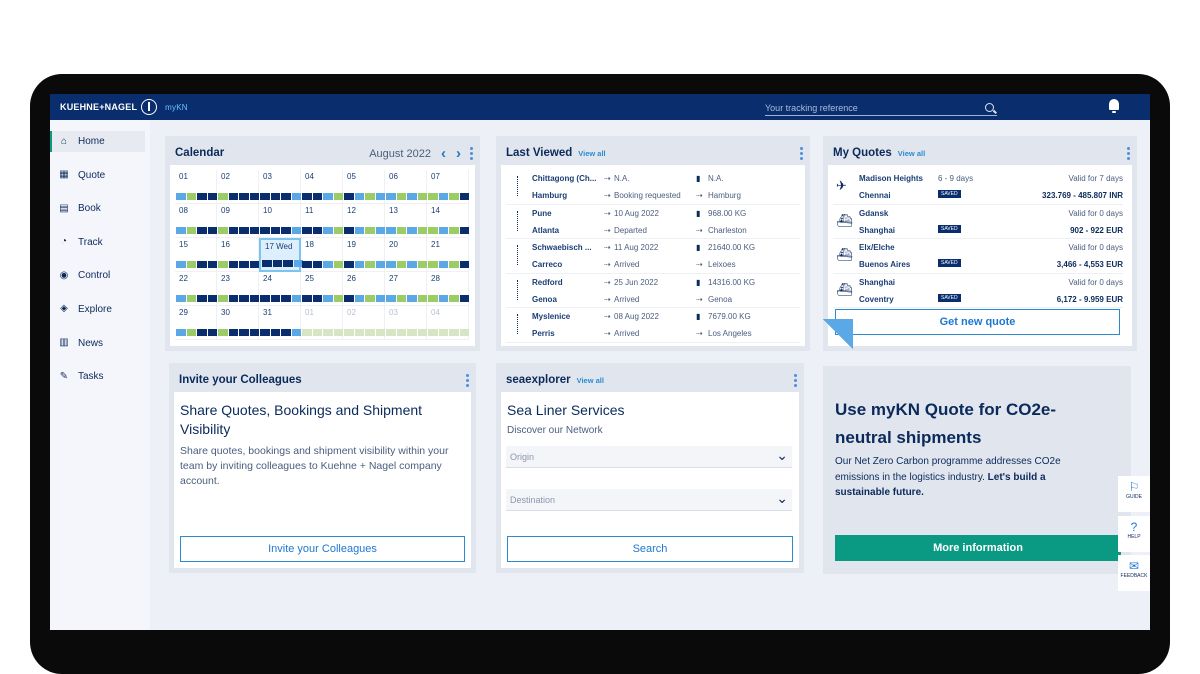  What do you see at coordinates (406, 187) in the screenshot?
I see `calendar-day: 06` at bounding box center [406, 187].